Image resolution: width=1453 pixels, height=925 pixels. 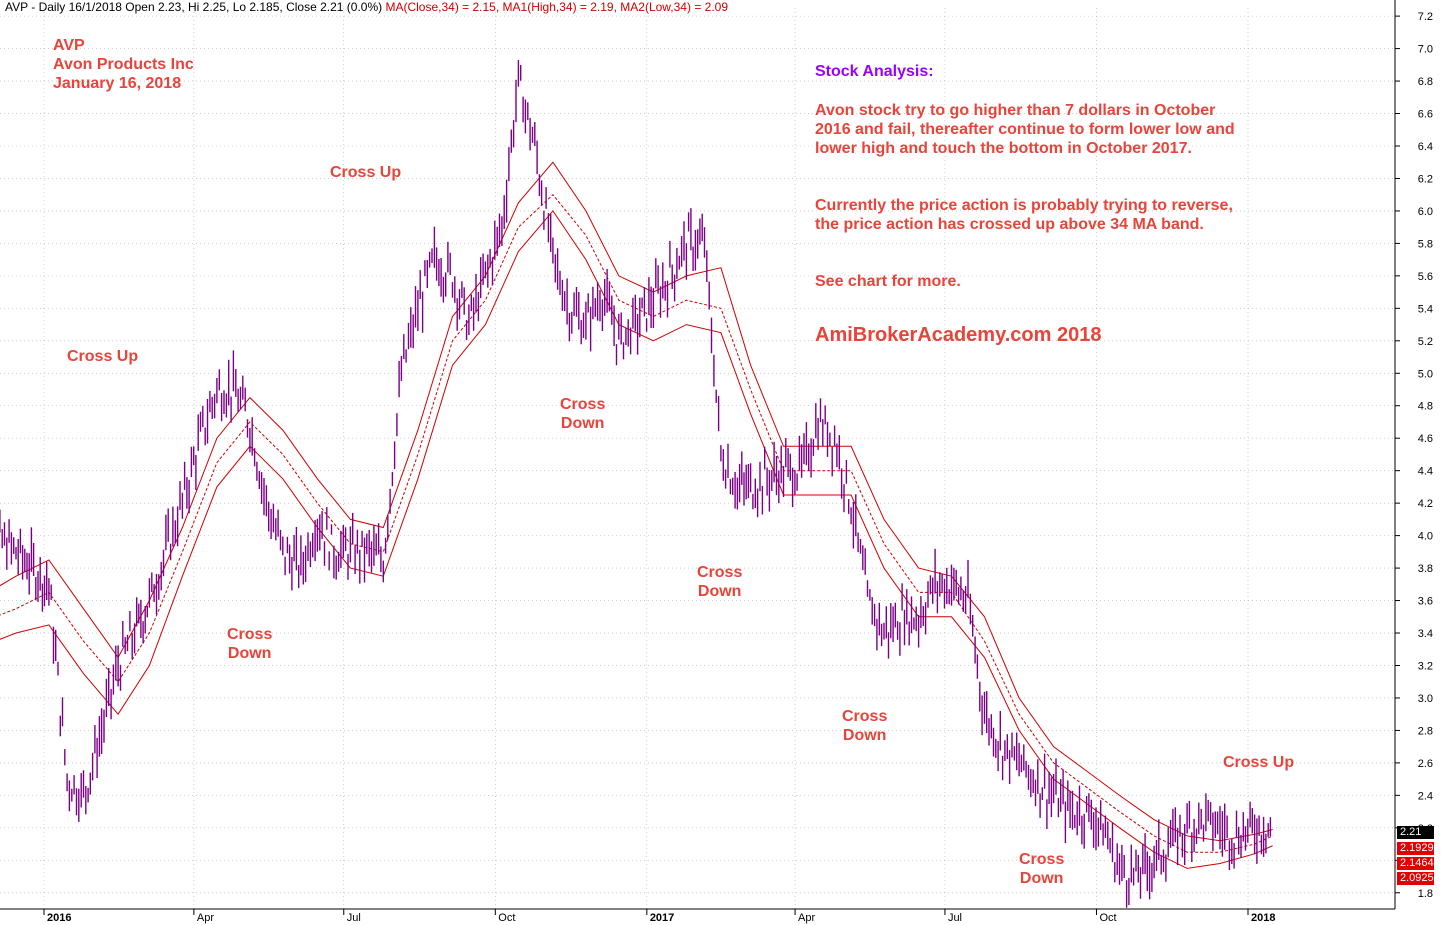 I want to click on annotation-cross-down-4: Cross Down, so click(x=865, y=726).